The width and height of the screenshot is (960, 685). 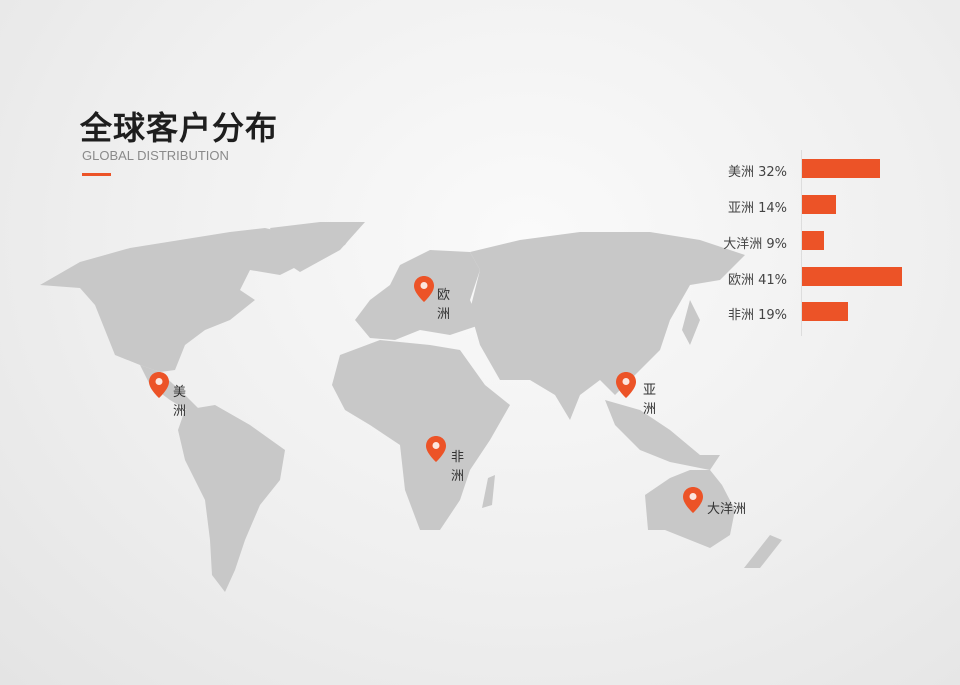 I want to click on bar-row: 欧洲 41%, so click(x=810, y=277).